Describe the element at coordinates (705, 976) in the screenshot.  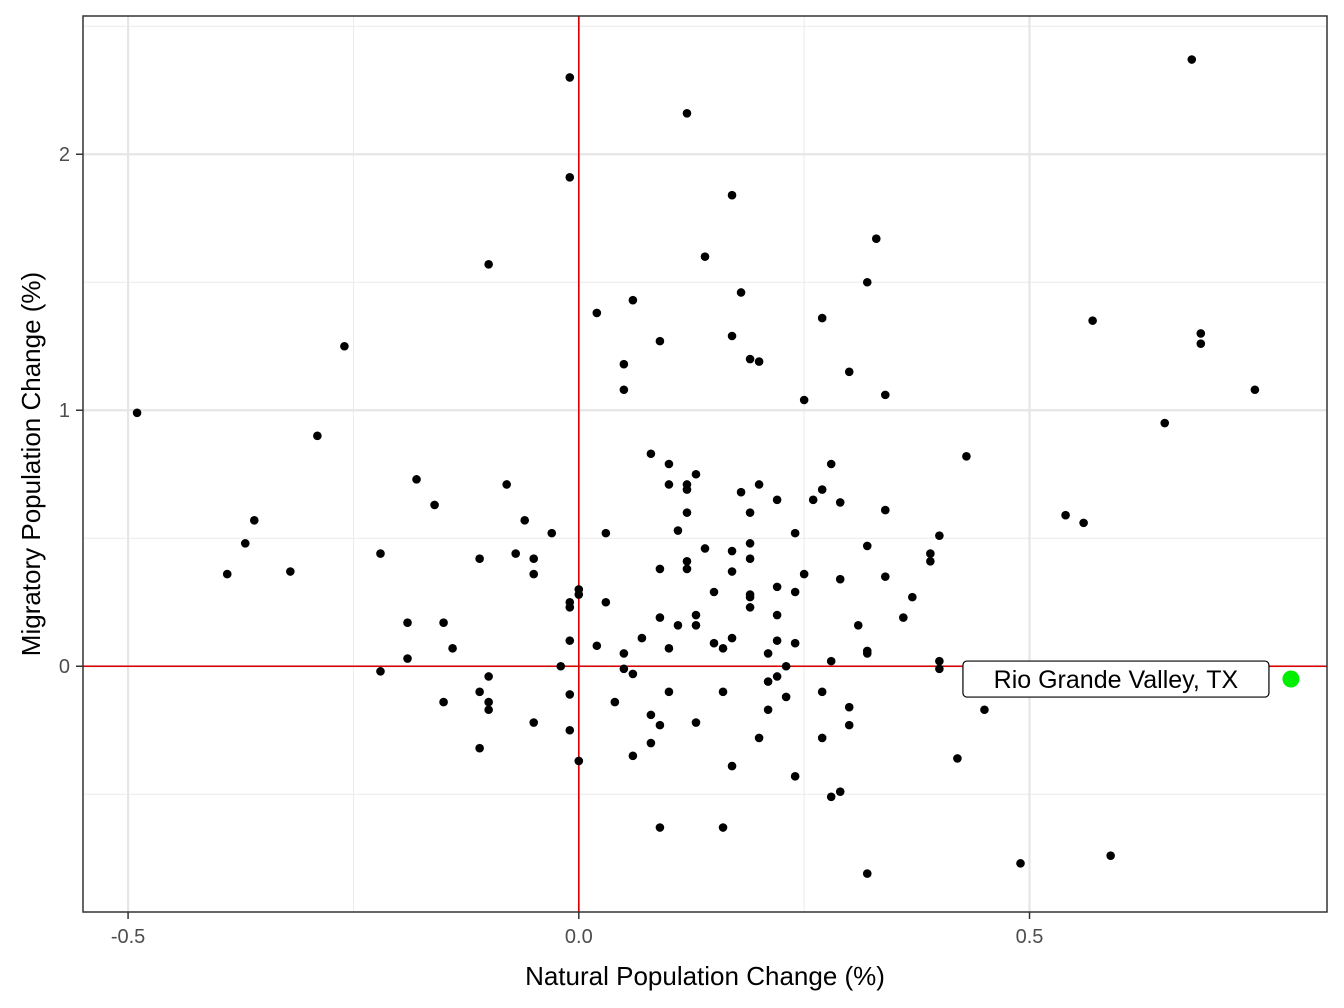
I see `x-axis-title: Natural Population Change (%)` at that location.